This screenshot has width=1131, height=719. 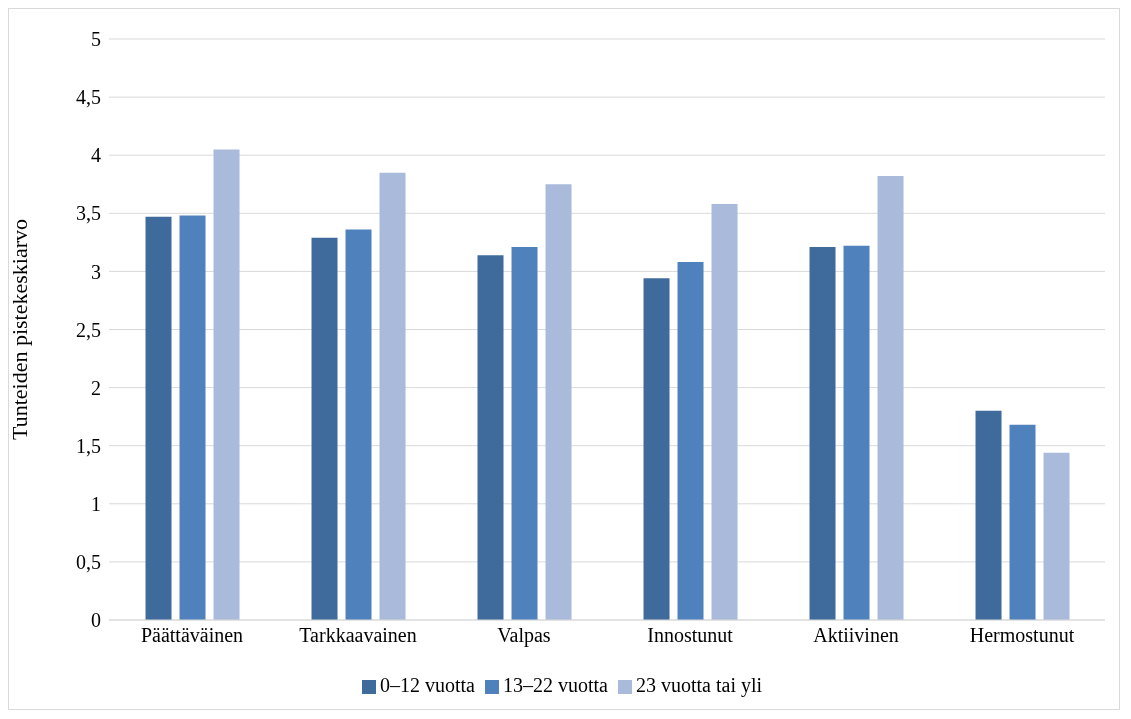 What do you see at coordinates (96, 39) in the screenshot?
I see `y-tick-label: 5` at bounding box center [96, 39].